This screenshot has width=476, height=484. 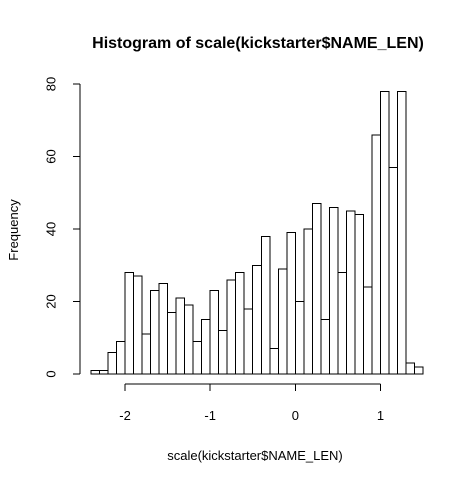 What do you see at coordinates (125, 415) in the screenshot?
I see `x-tick-label: -2` at bounding box center [125, 415].